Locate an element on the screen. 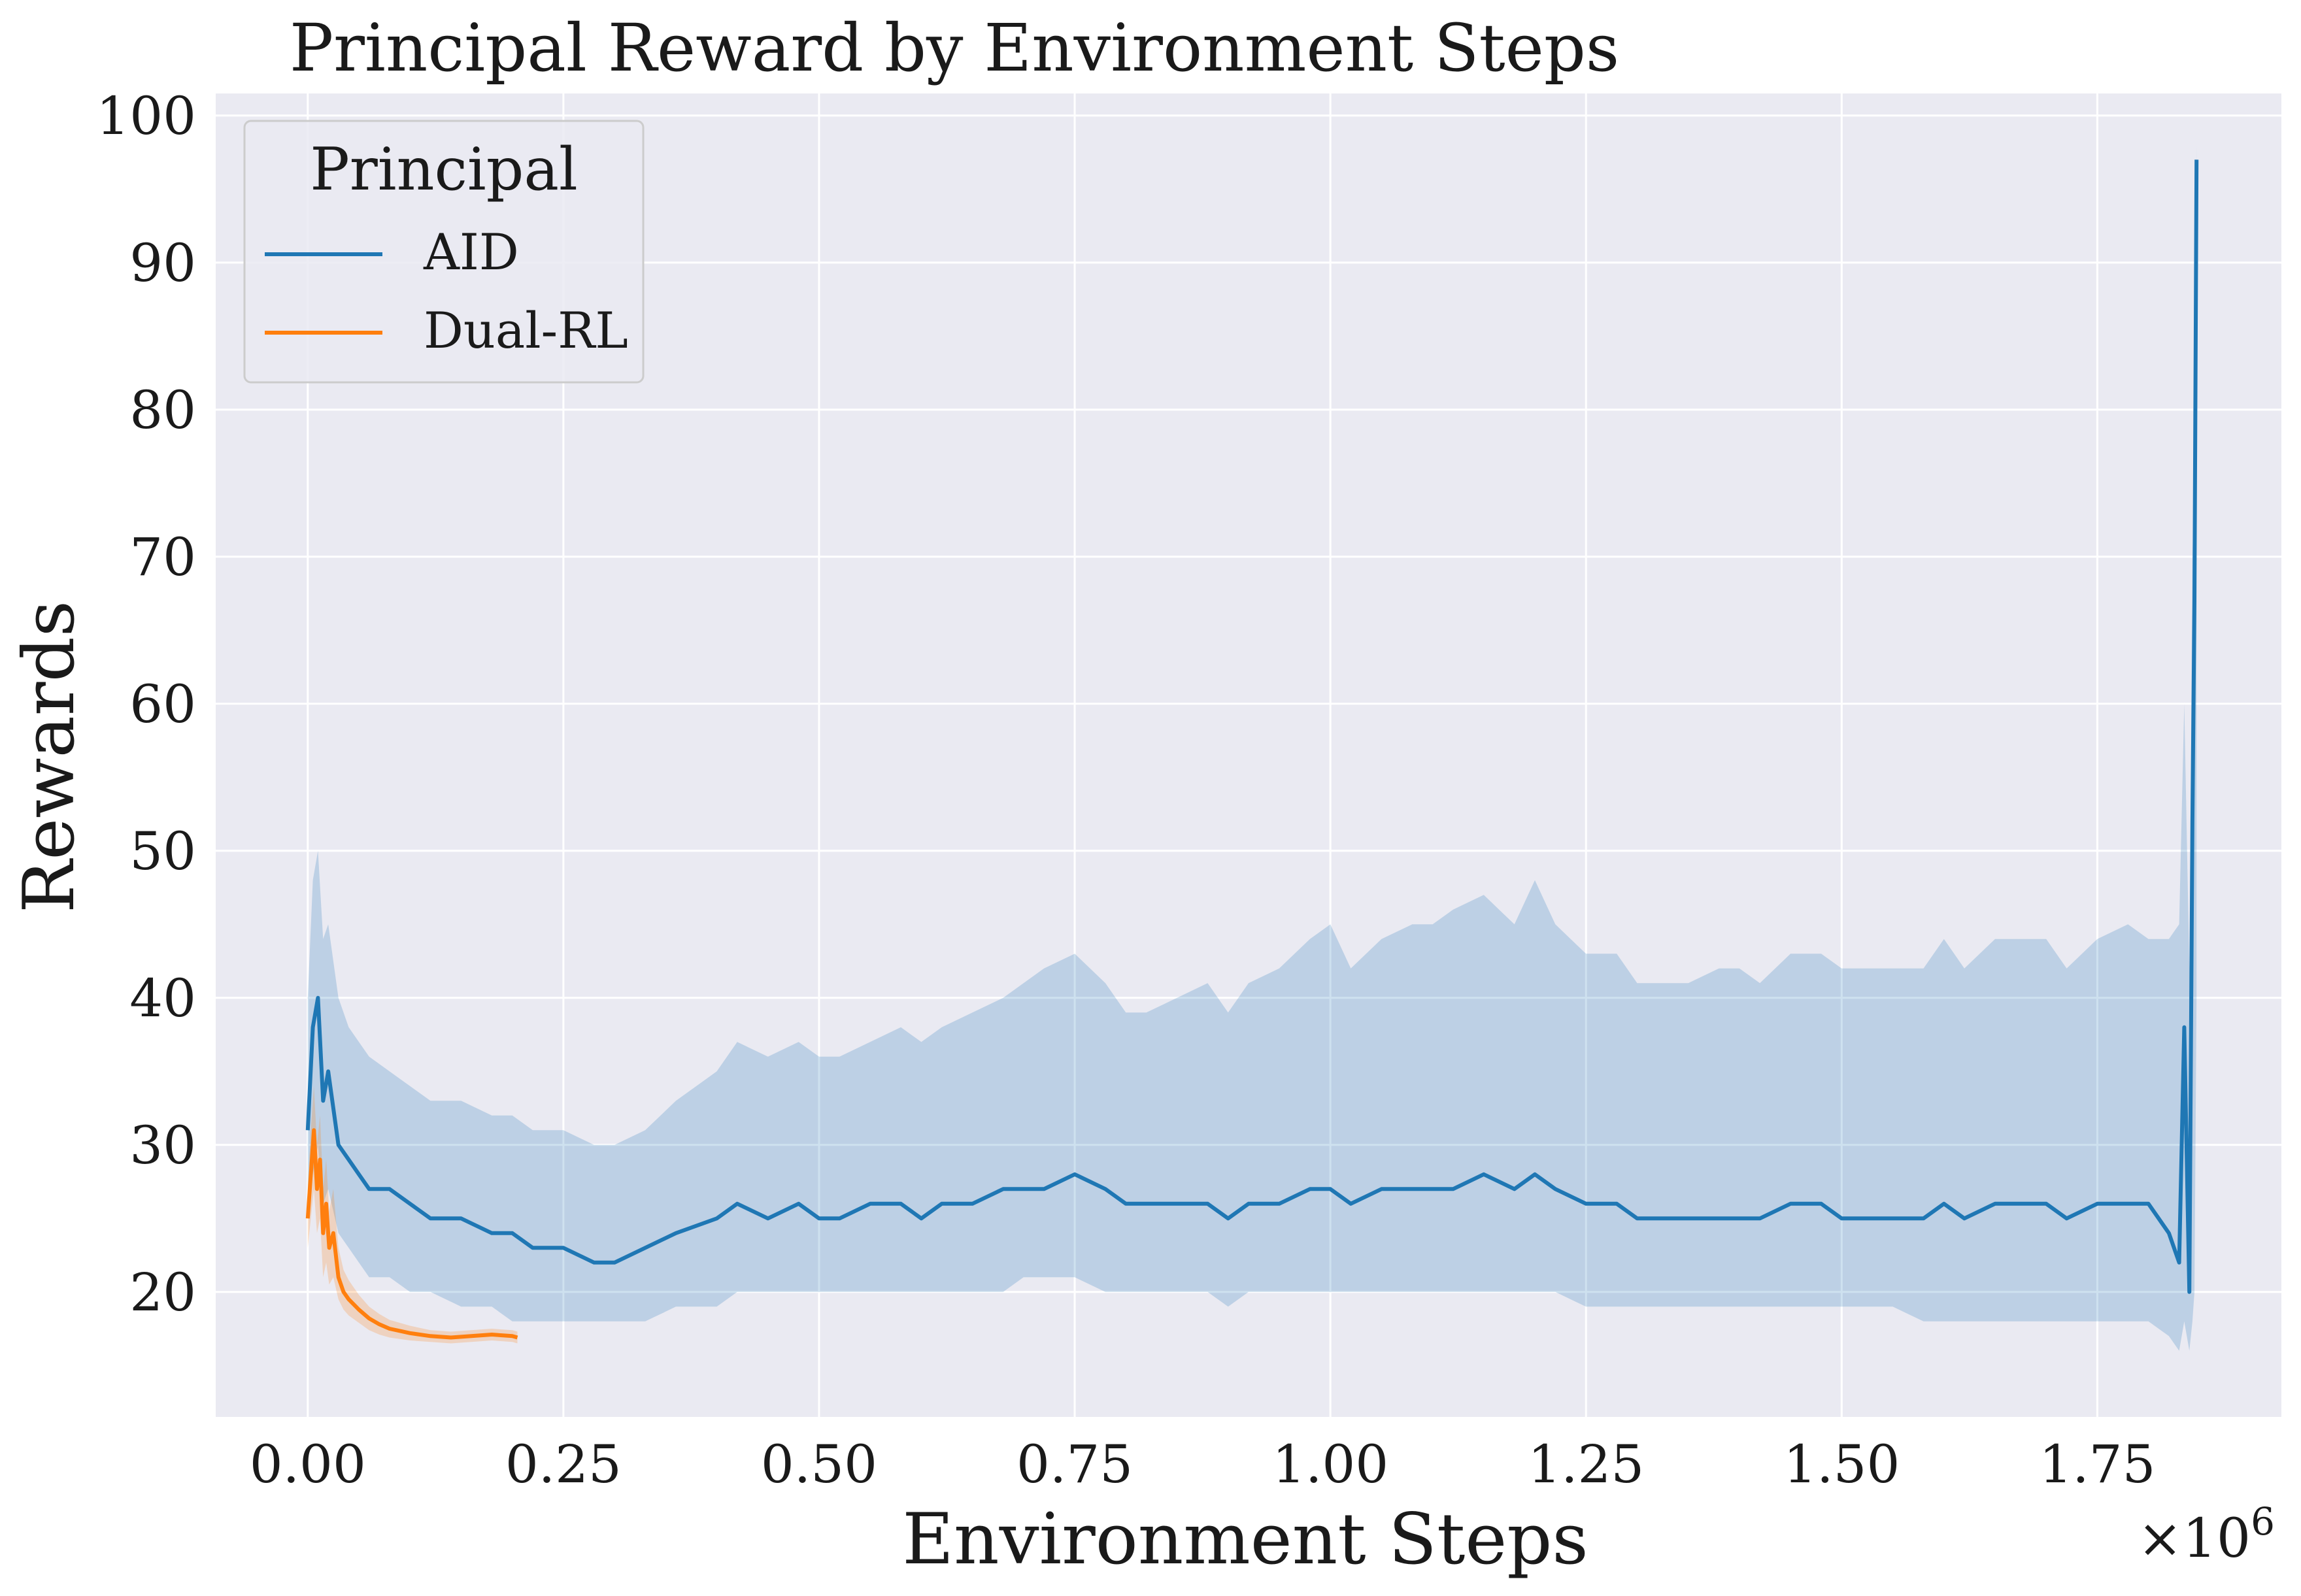 The height and width of the screenshot is (1596, 2301). y-axis-ticks: 20 30 40 50 60 70 80 90 100 is located at coordinates (146, 704).